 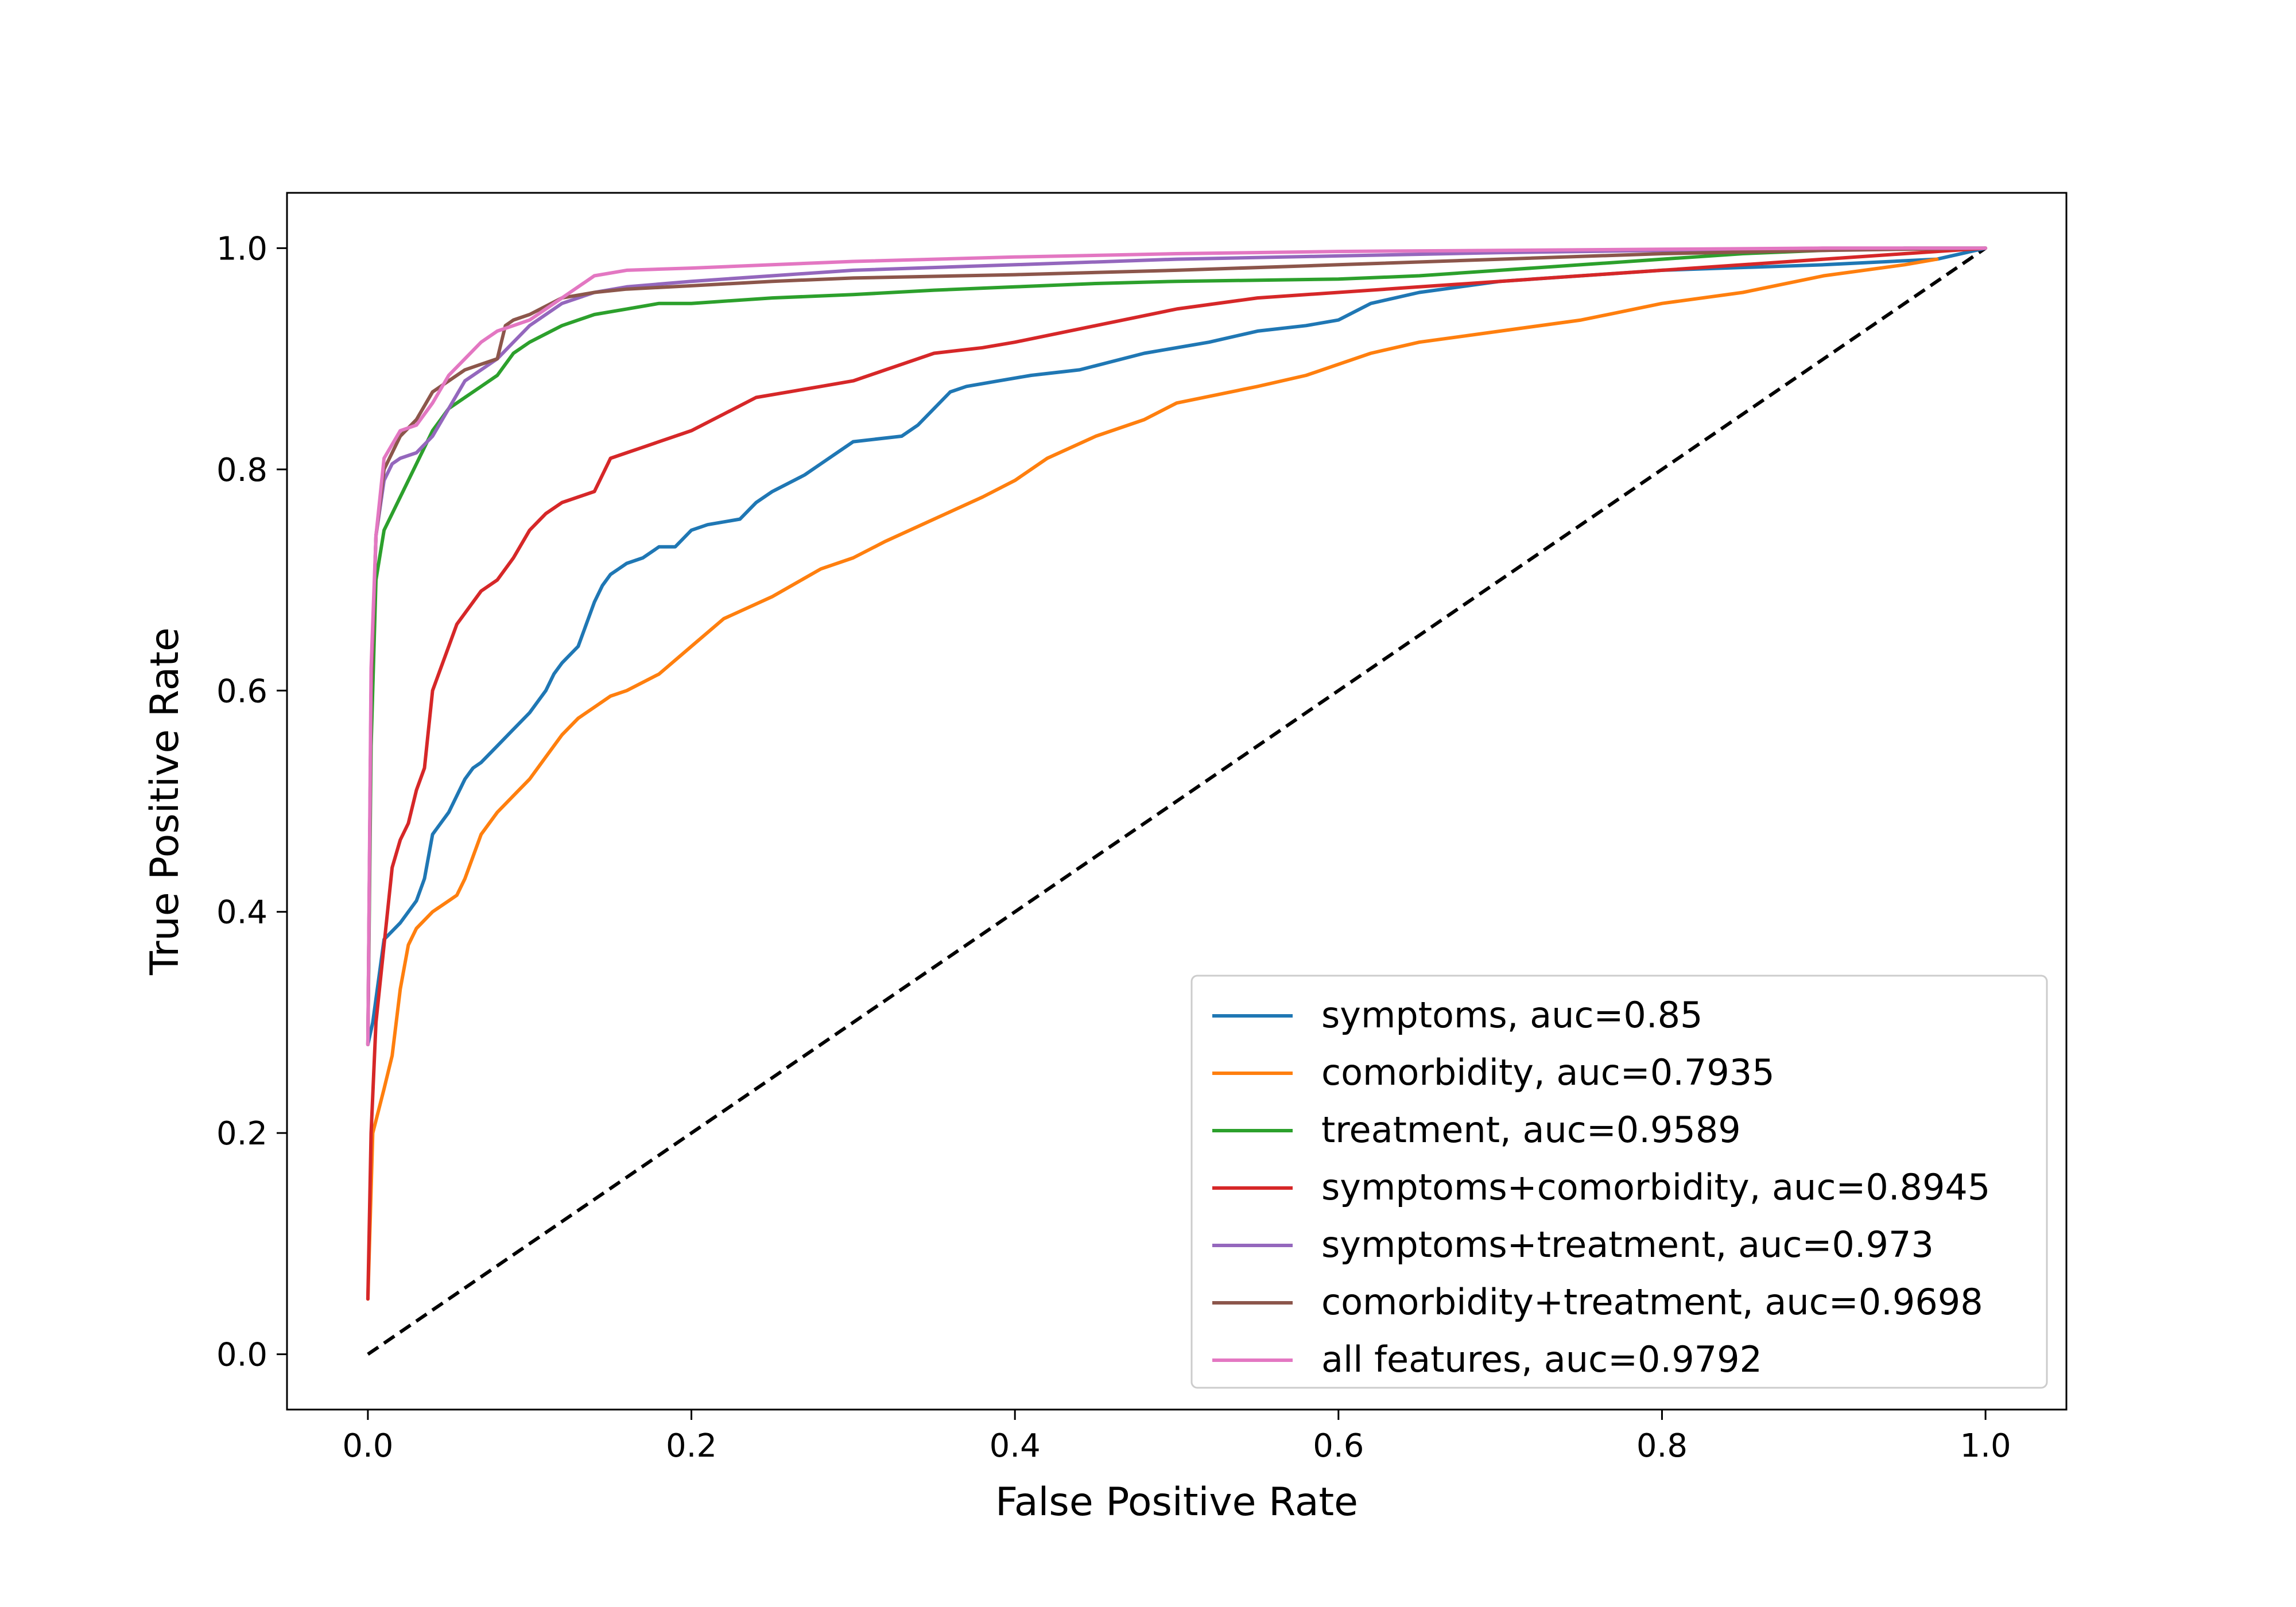 I want to click on legend-label: comorbidity+treatment, auc=0.9698, so click(x=1652, y=1302).